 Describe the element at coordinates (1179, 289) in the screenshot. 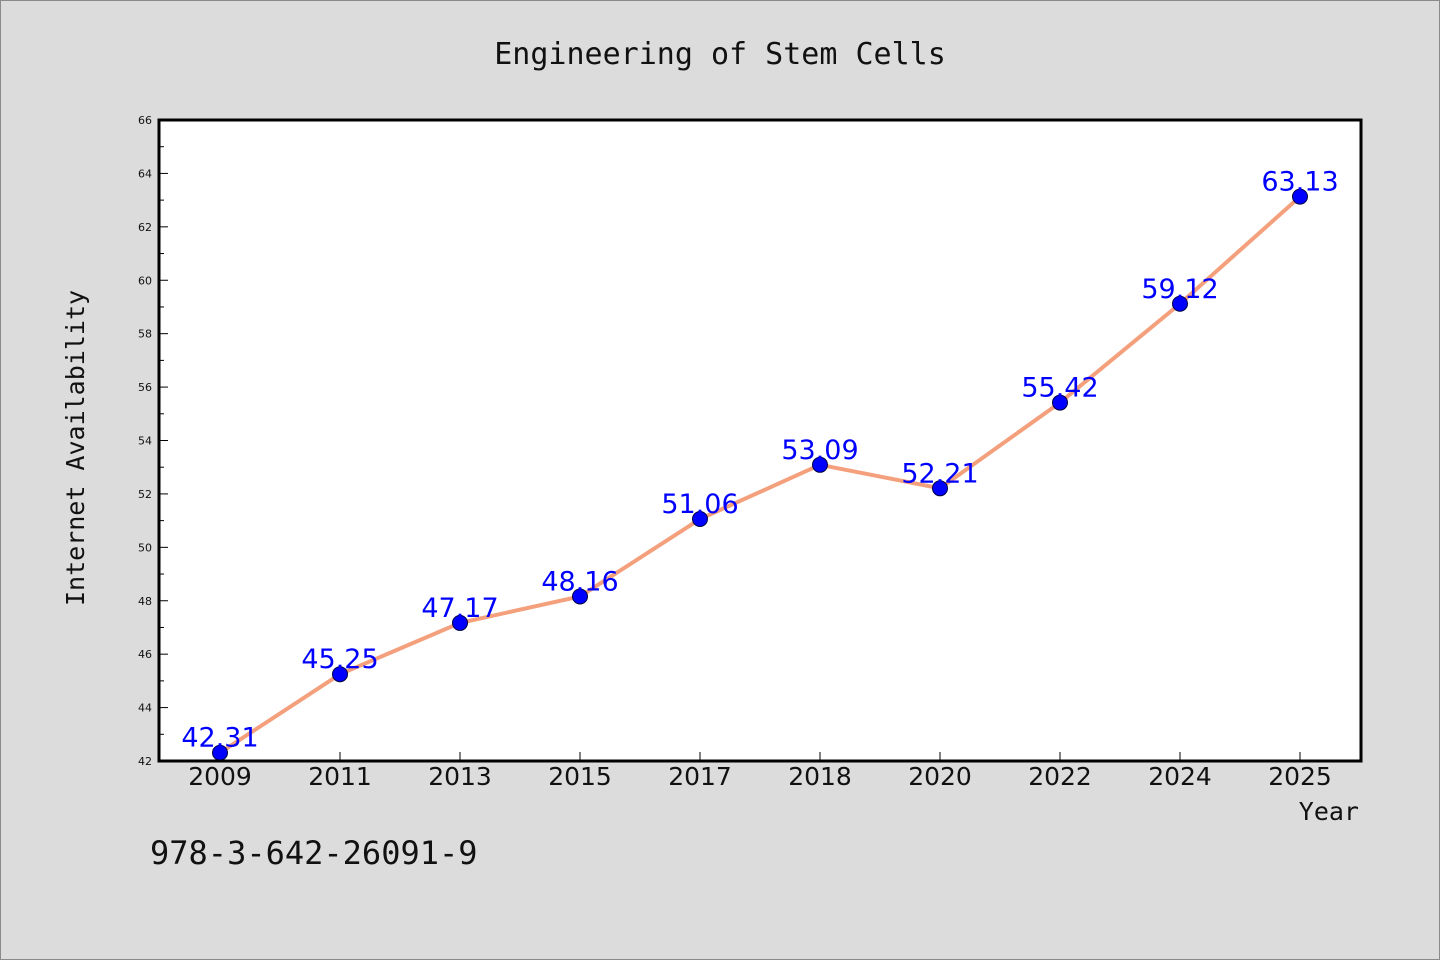

I see `data-label: 59.12` at that location.